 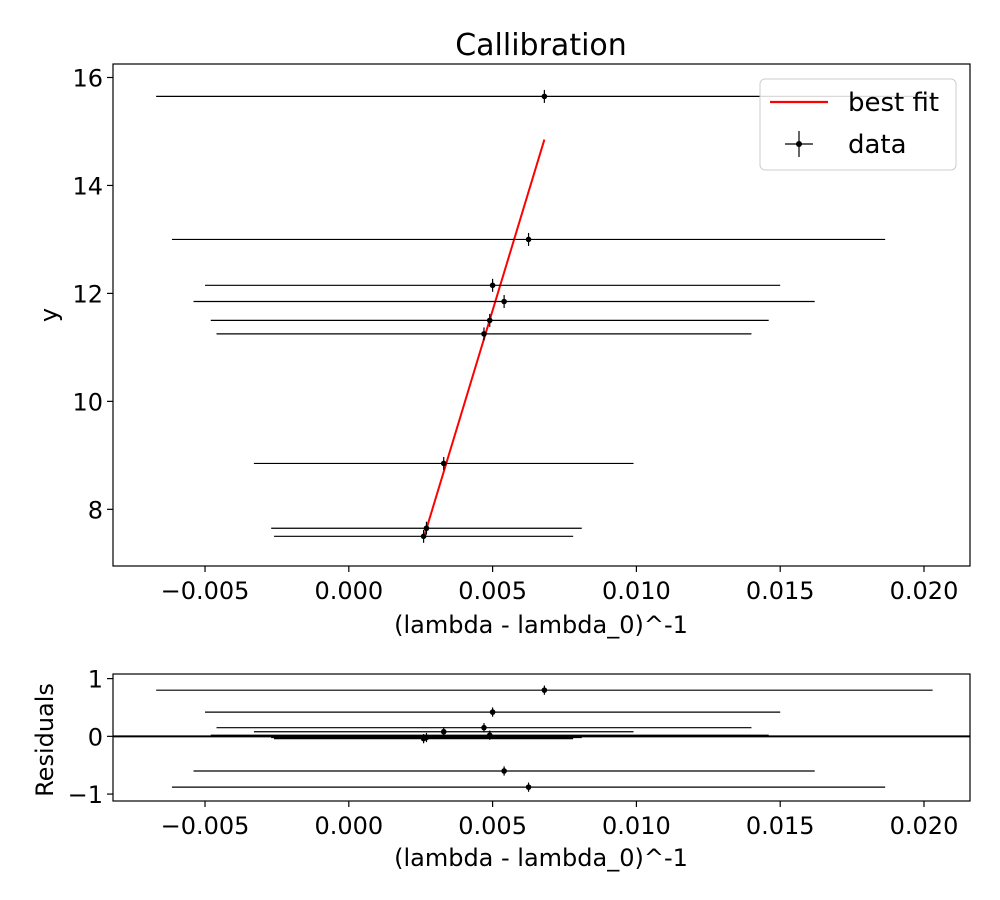 I want to click on residuals-x-tick-label: −0.005, so click(x=205, y=826).